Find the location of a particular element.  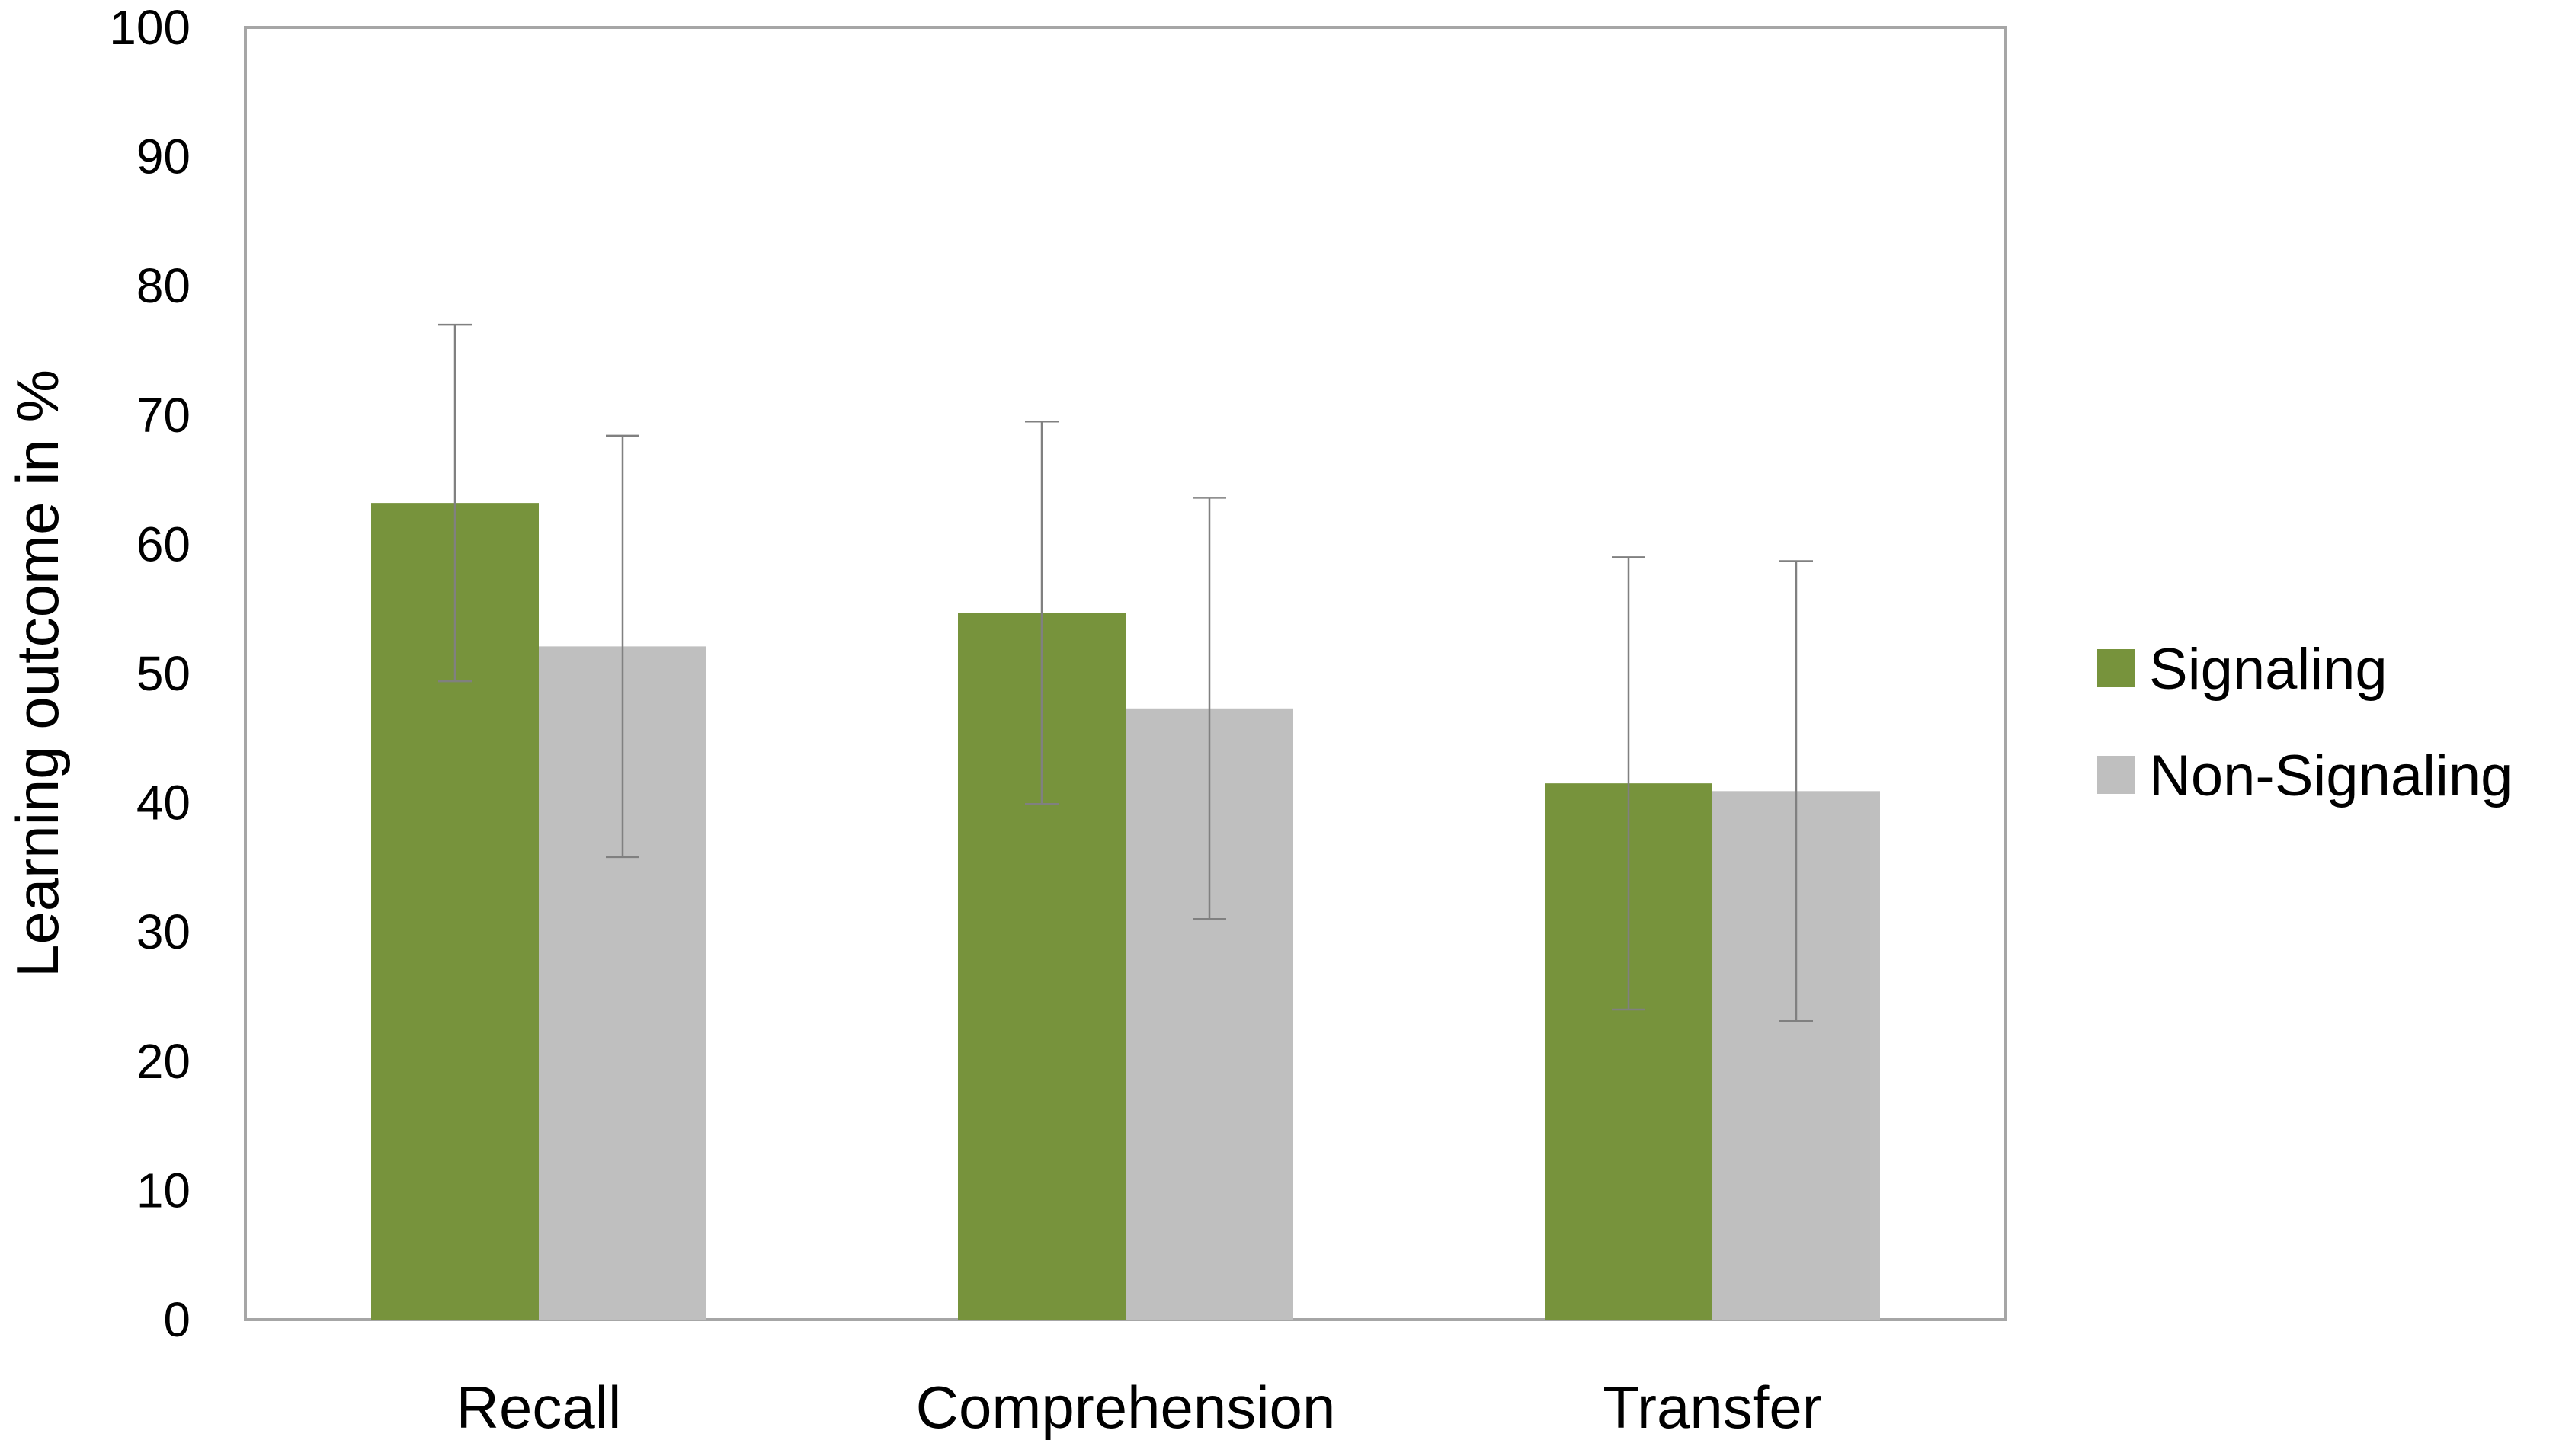

y-tick-label: 40 is located at coordinates (163, 803).